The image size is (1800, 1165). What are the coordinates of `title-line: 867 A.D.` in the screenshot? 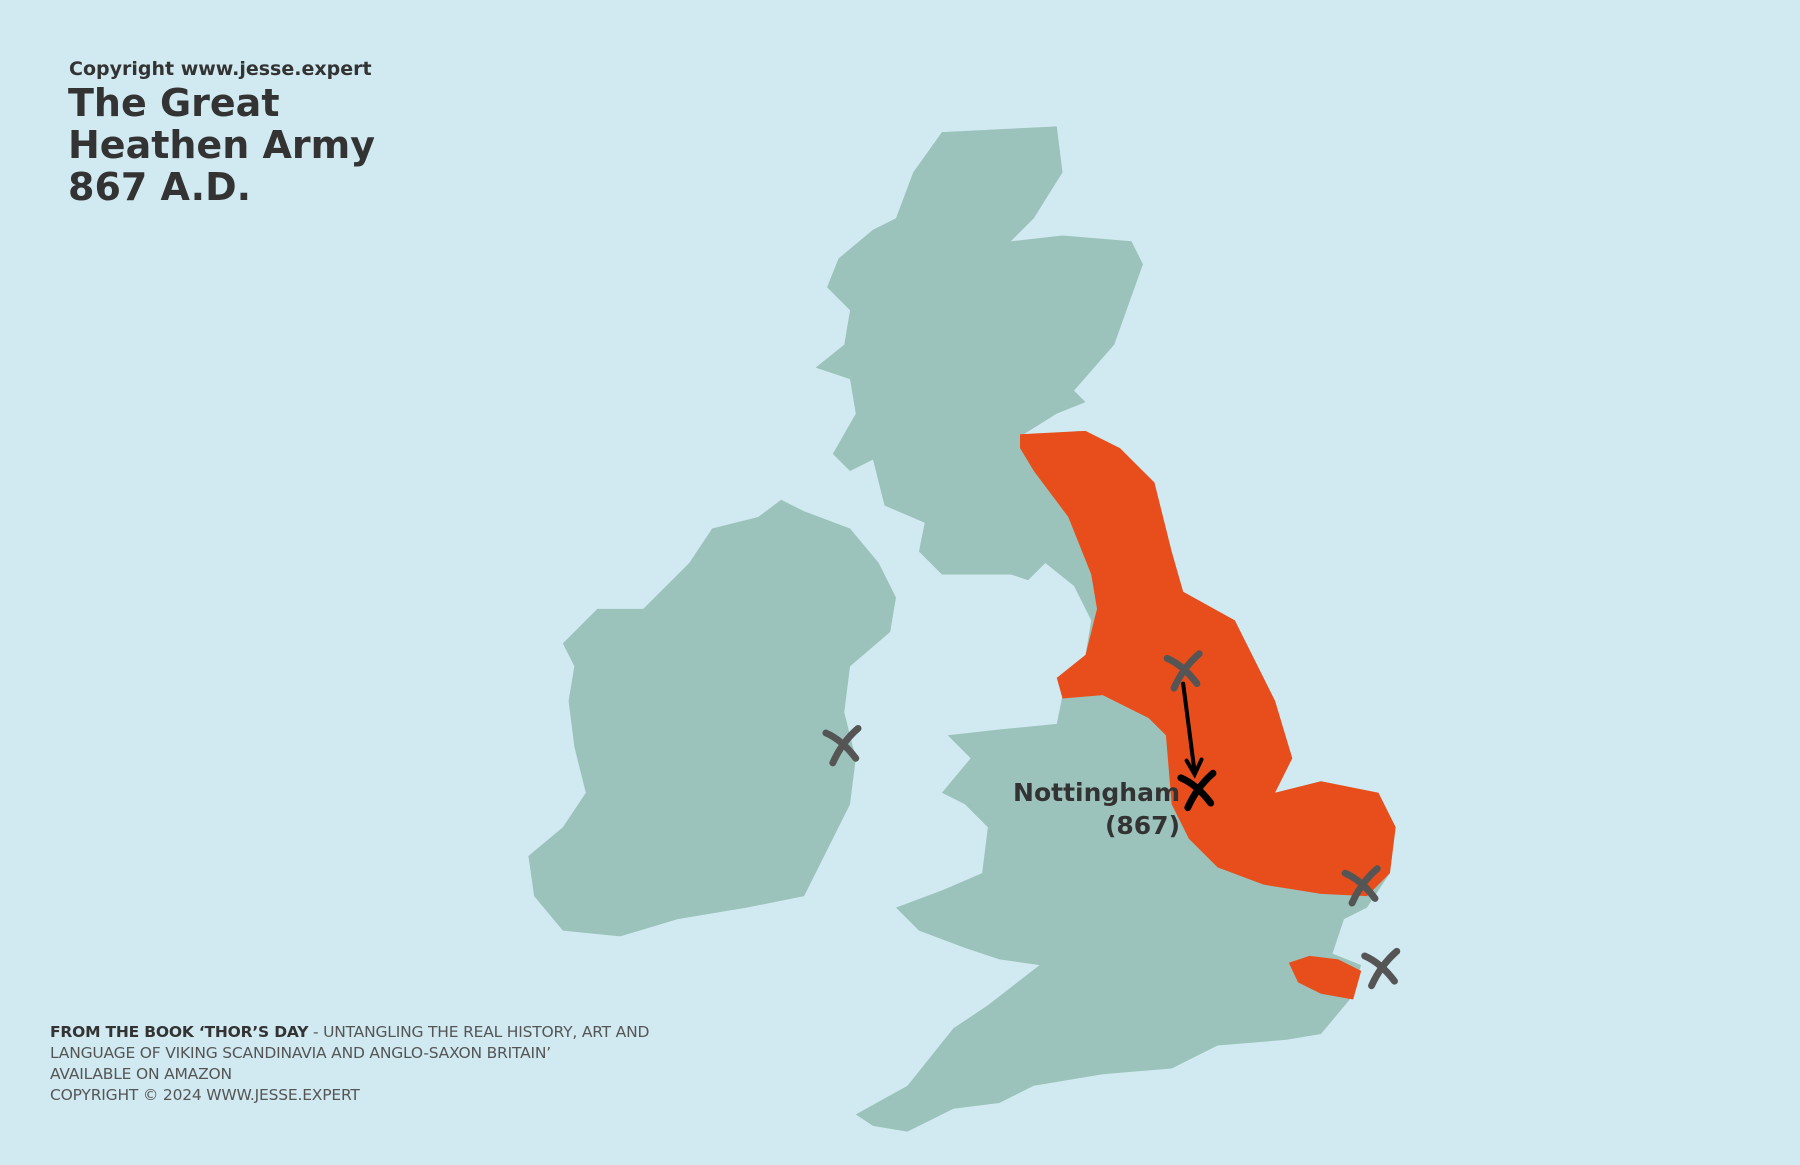 It's located at (160, 187).